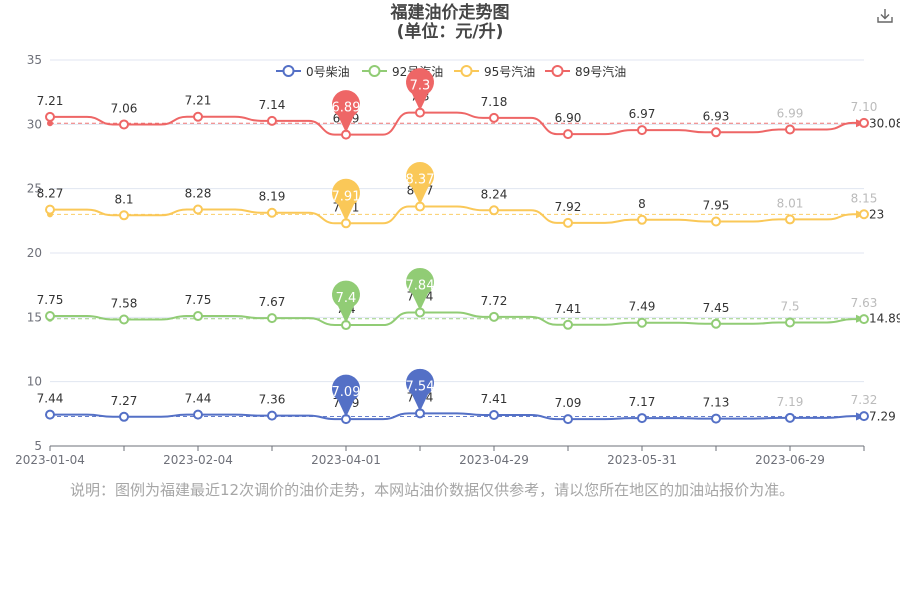 Image resolution: width=900 pixels, height=600 pixels. What do you see at coordinates (50, 300) in the screenshot?
I see `data-label: 7.75` at bounding box center [50, 300].